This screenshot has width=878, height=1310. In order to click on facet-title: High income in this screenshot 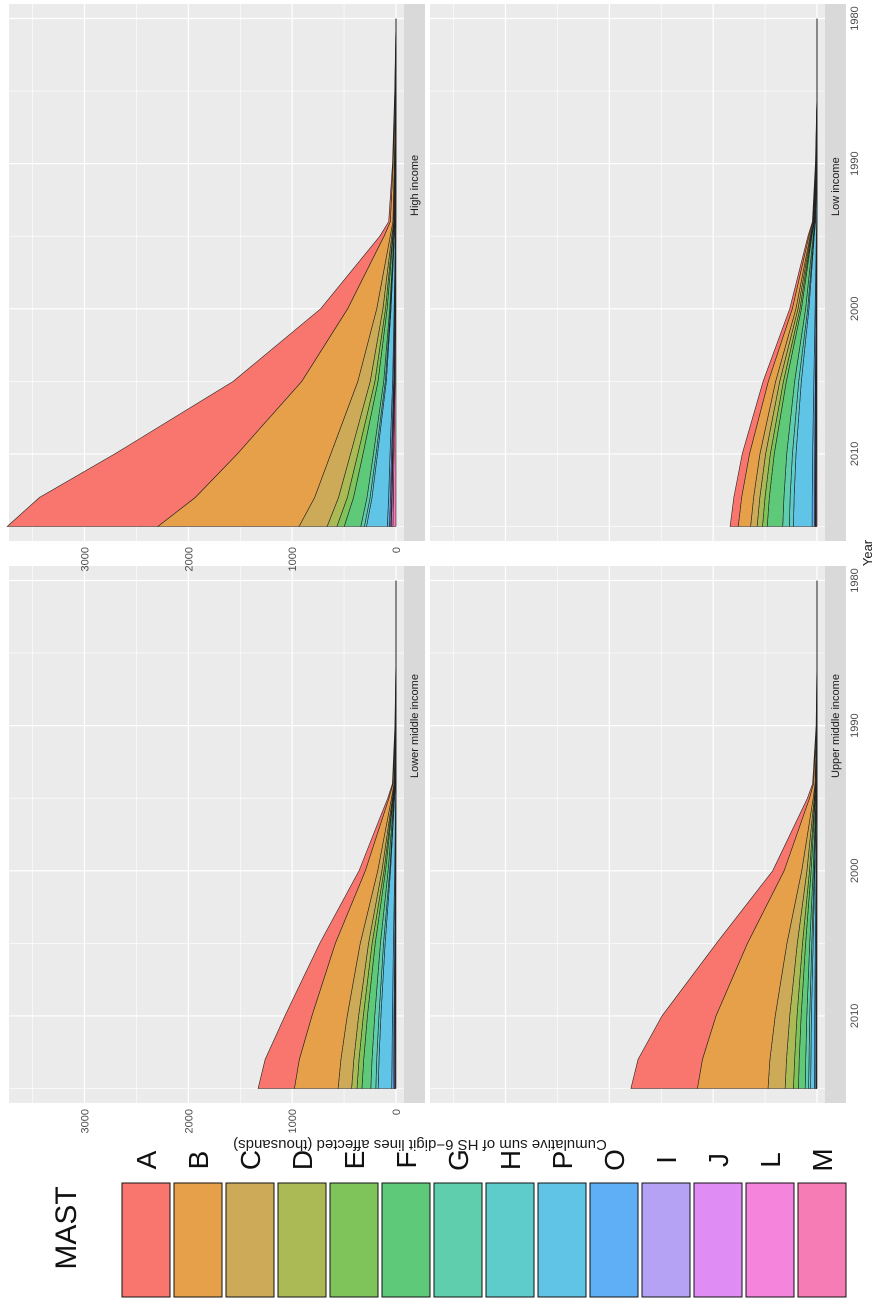, I will do `click(415, 185)`.